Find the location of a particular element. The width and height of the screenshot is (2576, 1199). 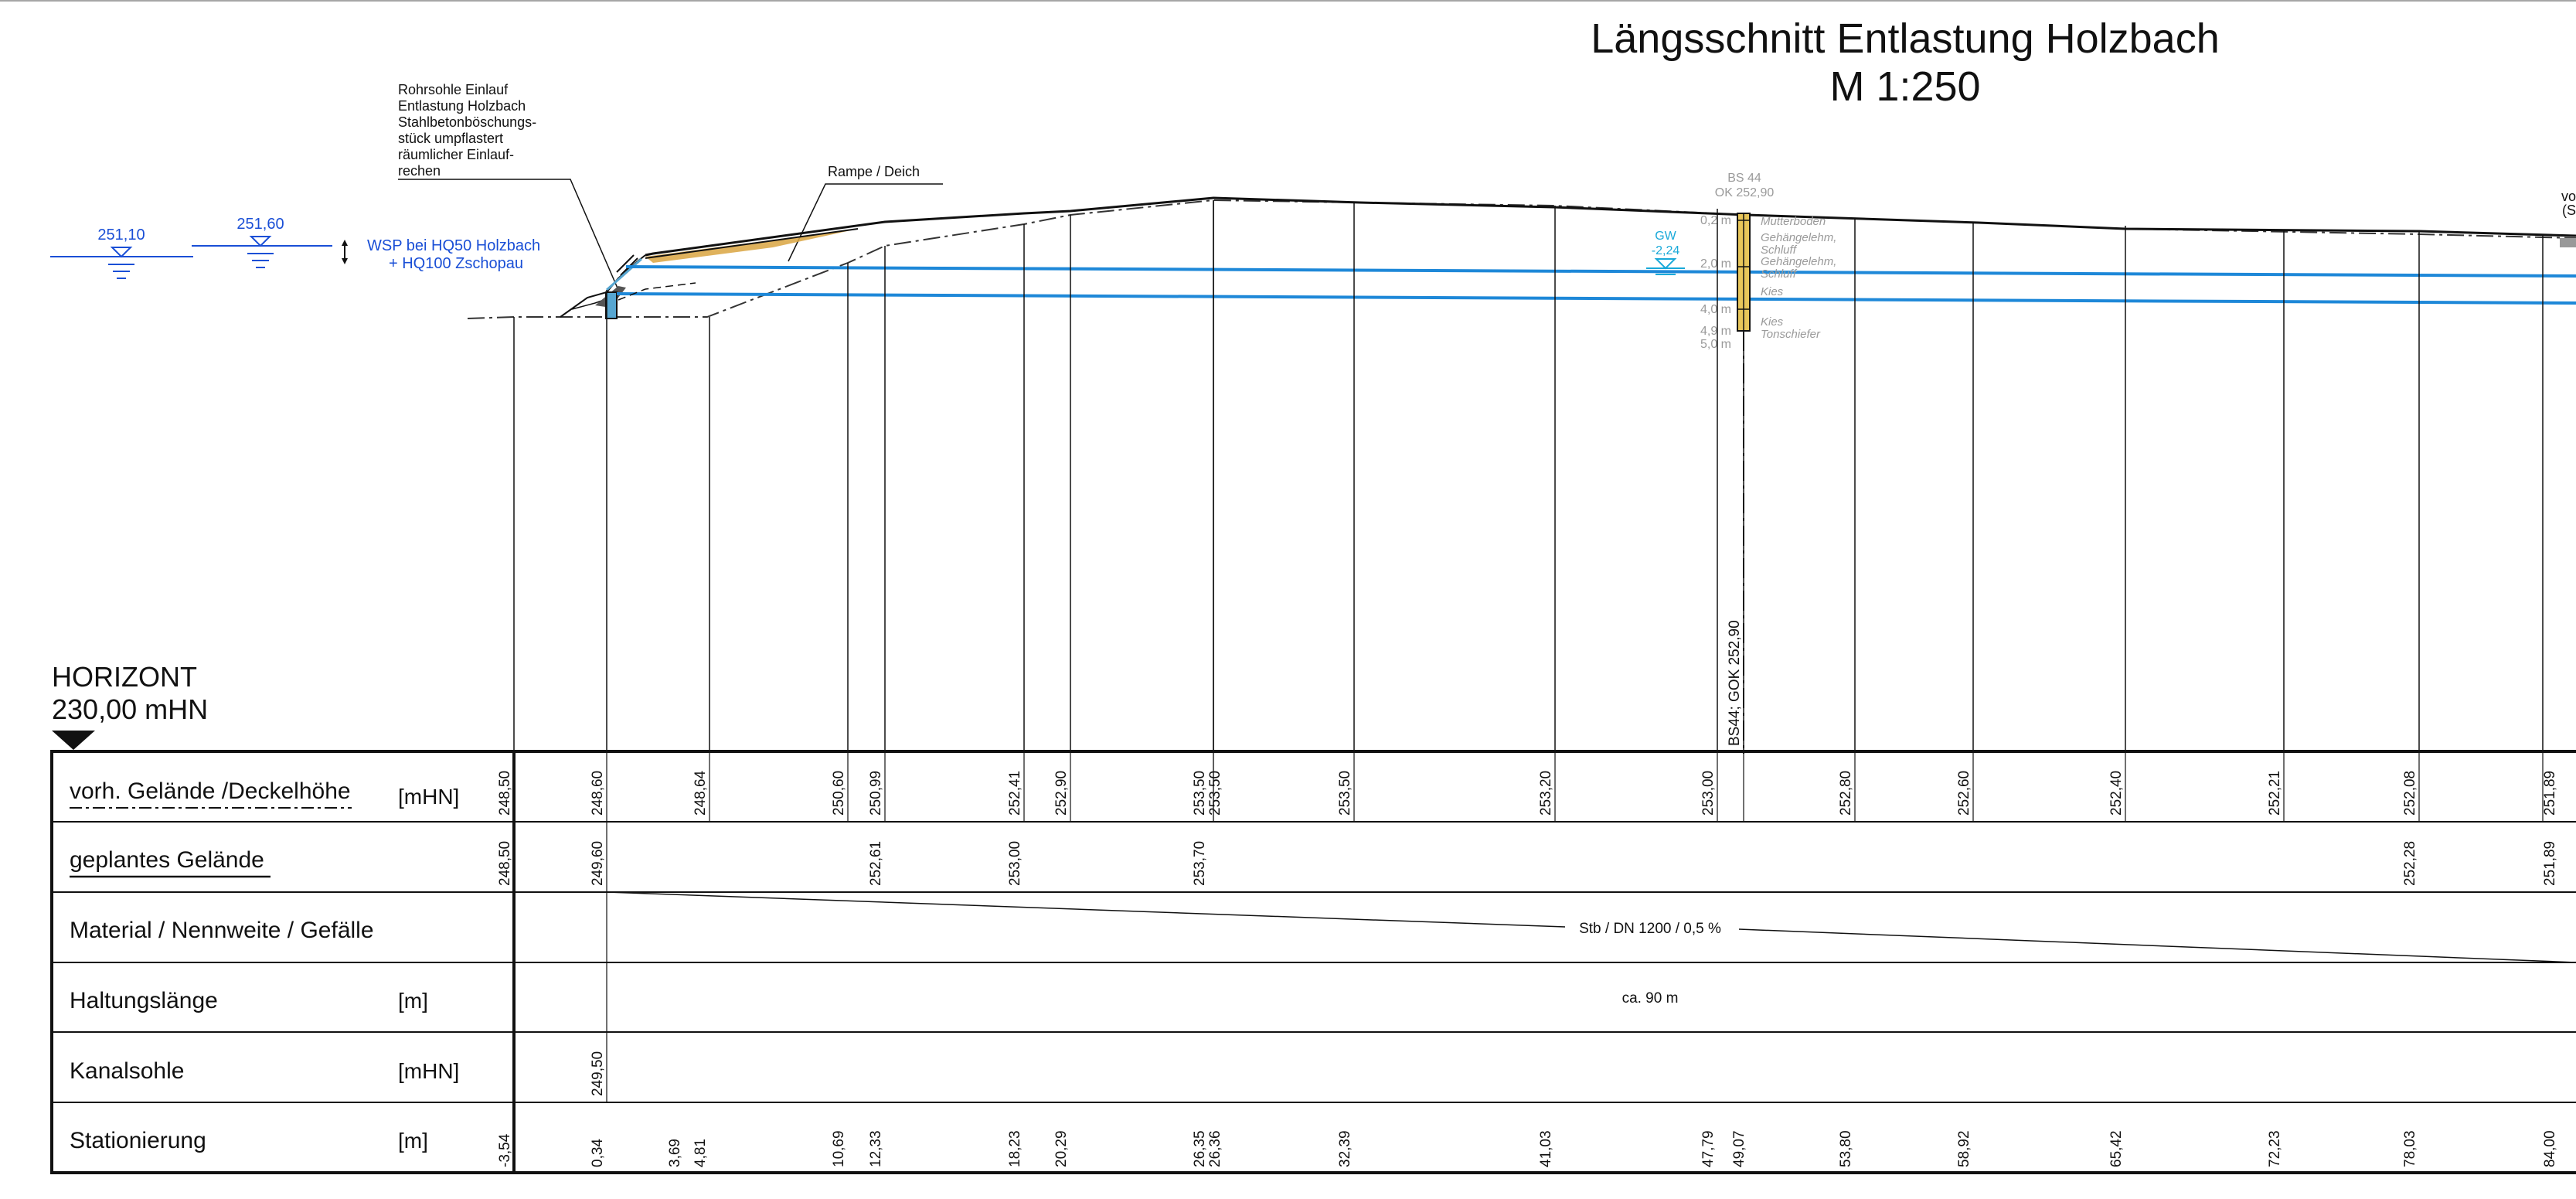

svg-text: 0,2 m is located at coordinates (1715, 220).